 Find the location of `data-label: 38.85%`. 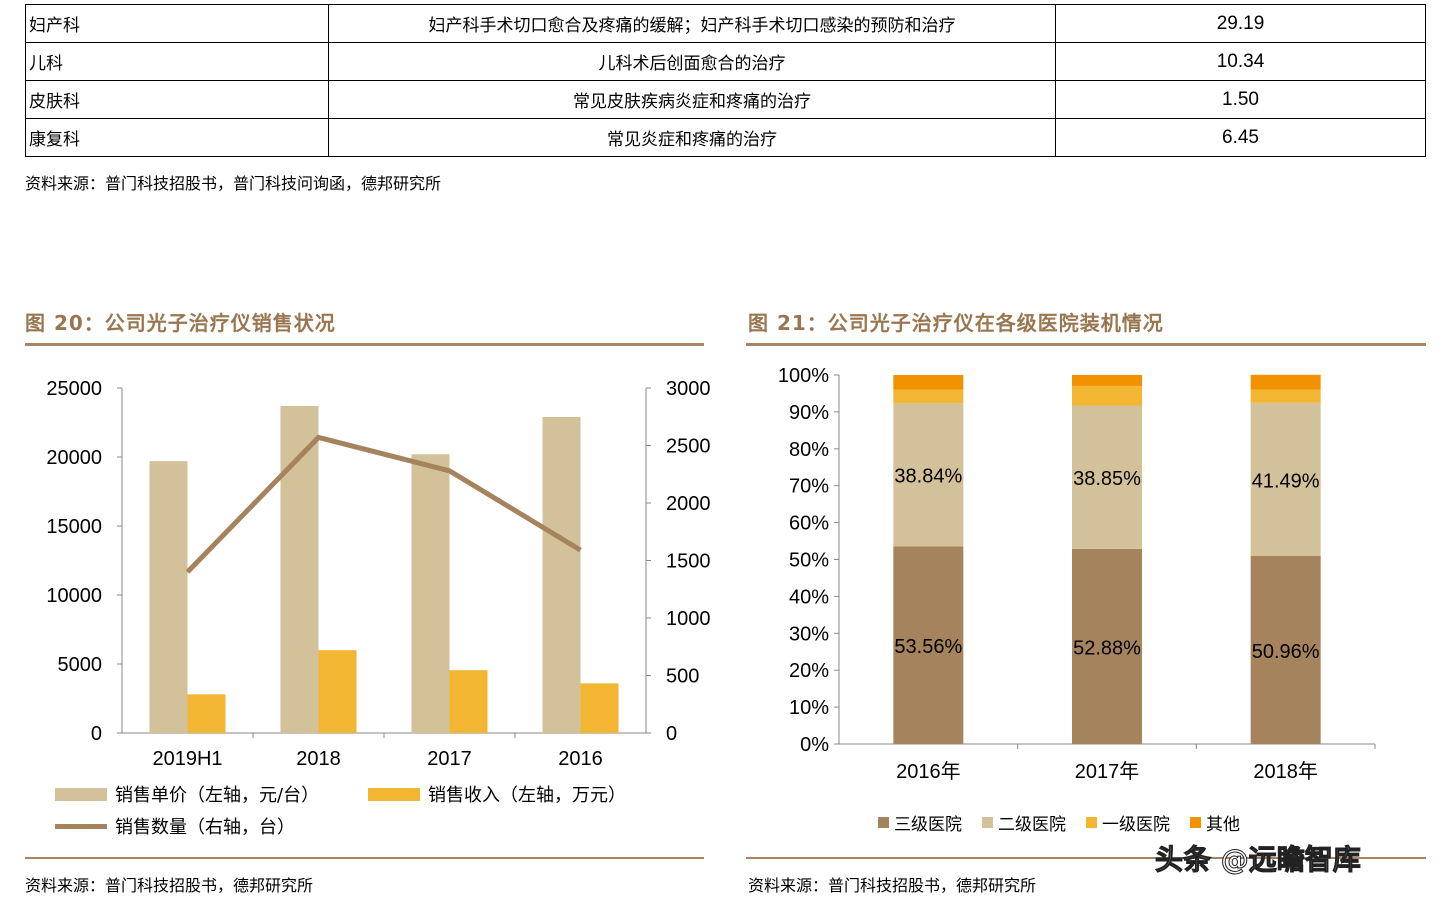

data-label: 38.85% is located at coordinates (1107, 479).